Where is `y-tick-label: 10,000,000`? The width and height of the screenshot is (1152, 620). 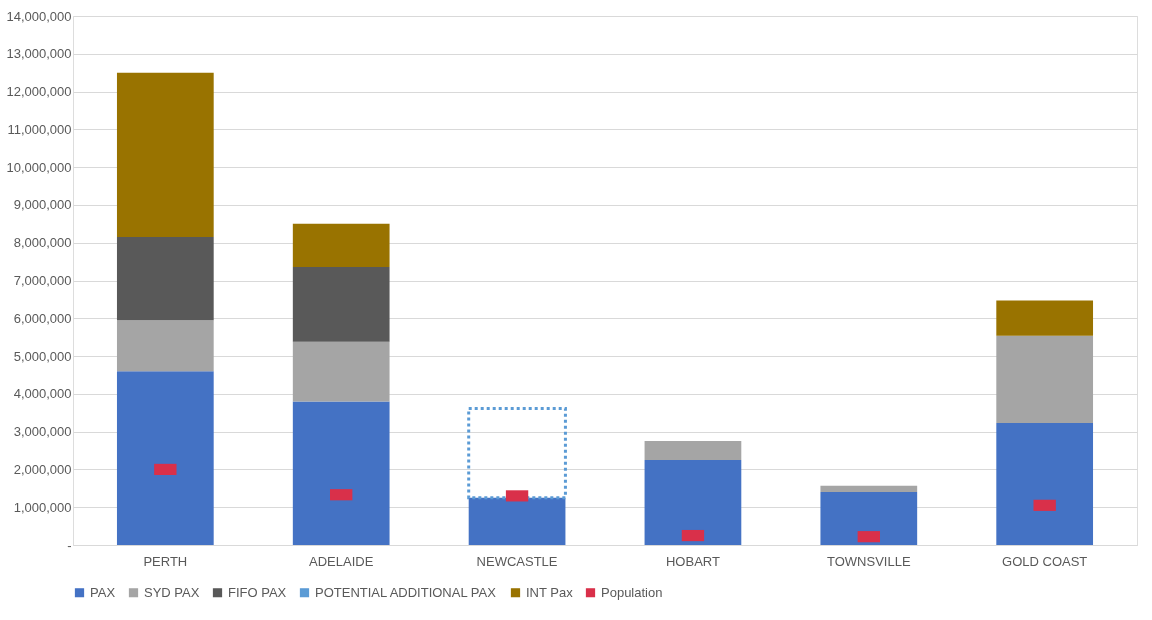
y-tick-label: 10,000,000 is located at coordinates (39, 167).